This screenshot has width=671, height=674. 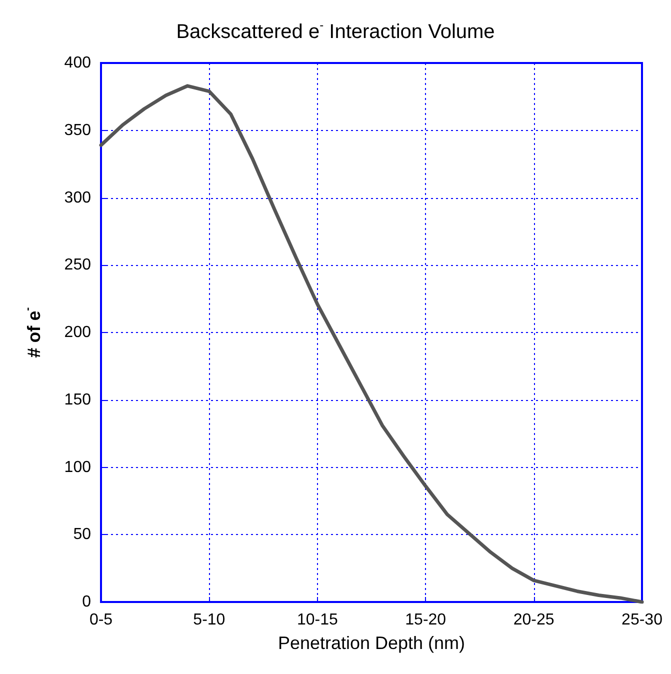 I want to click on x-tick-label: 10-15, so click(x=317, y=620).